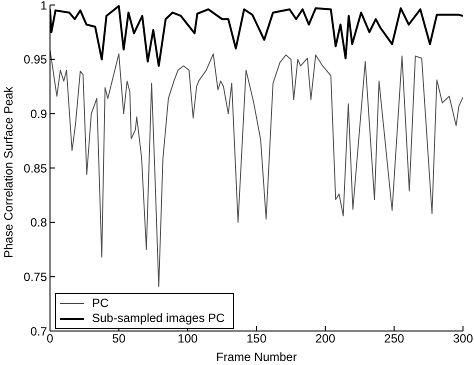  What do you see at coordinates (119, 339) in the screenshot?
I see `x-tick-label: 50` at bounding box center [119, 339].